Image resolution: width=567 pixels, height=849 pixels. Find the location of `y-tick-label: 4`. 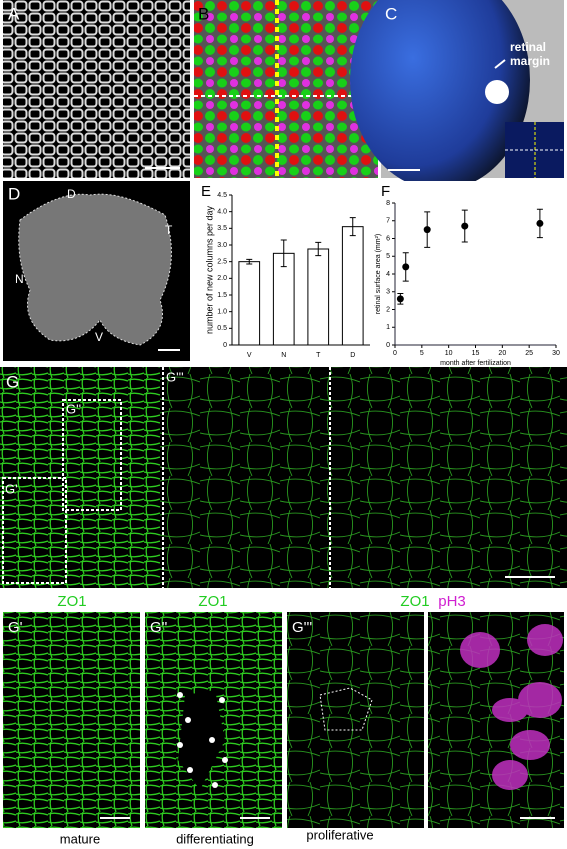

y-tick-label: 4 is located at coordinates (388, 274).